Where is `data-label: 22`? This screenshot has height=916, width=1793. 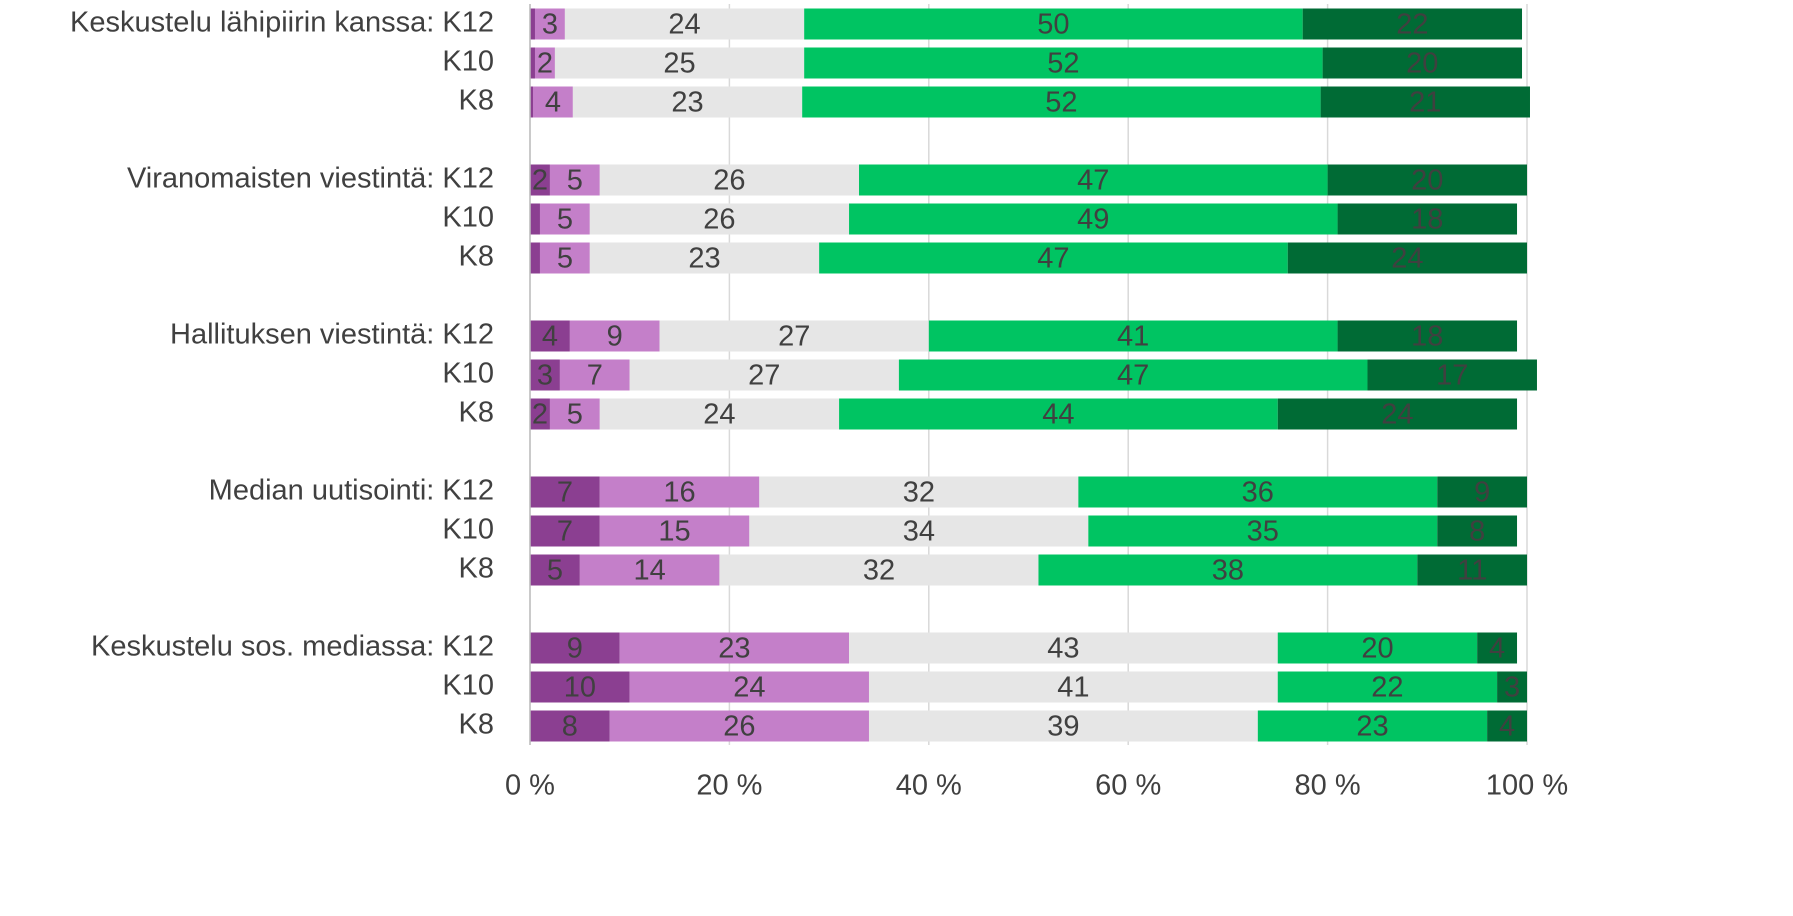 data-label: 22 is located at coordinates (1387, 688).